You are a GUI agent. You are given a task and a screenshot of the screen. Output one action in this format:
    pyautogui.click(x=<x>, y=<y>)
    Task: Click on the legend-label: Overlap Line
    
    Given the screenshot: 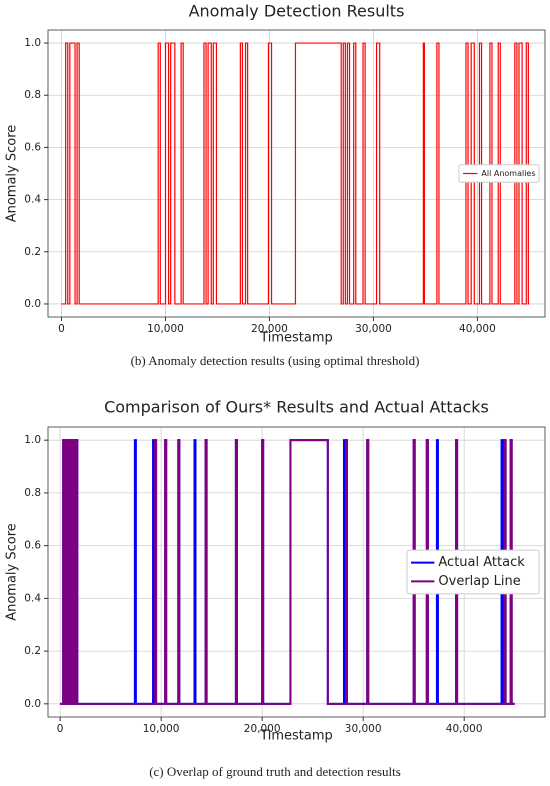 What is the action you would take?
    pyautogui.click(x=479, y=581)
    